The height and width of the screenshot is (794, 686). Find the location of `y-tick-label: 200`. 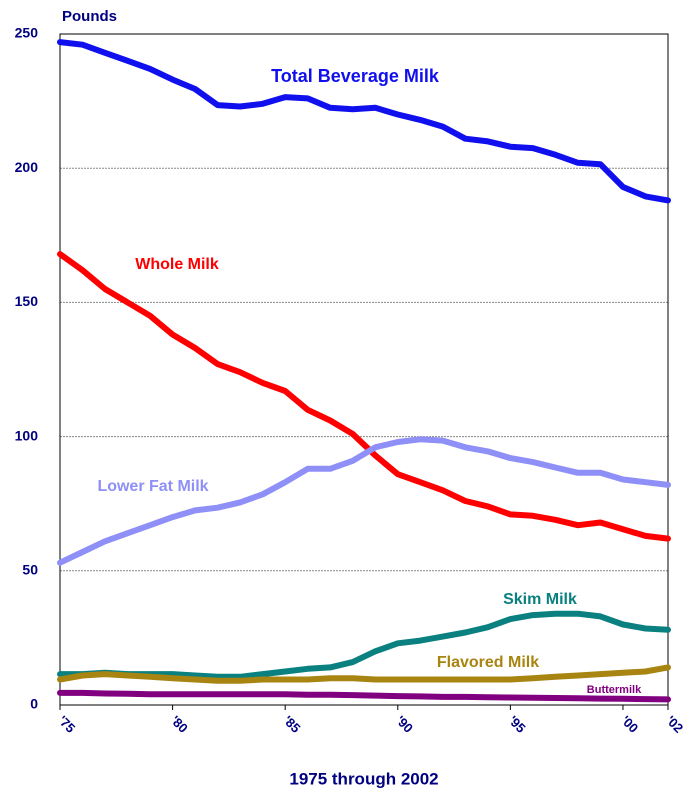

y-tick-label: 200 is located at coordinates (27, 167).